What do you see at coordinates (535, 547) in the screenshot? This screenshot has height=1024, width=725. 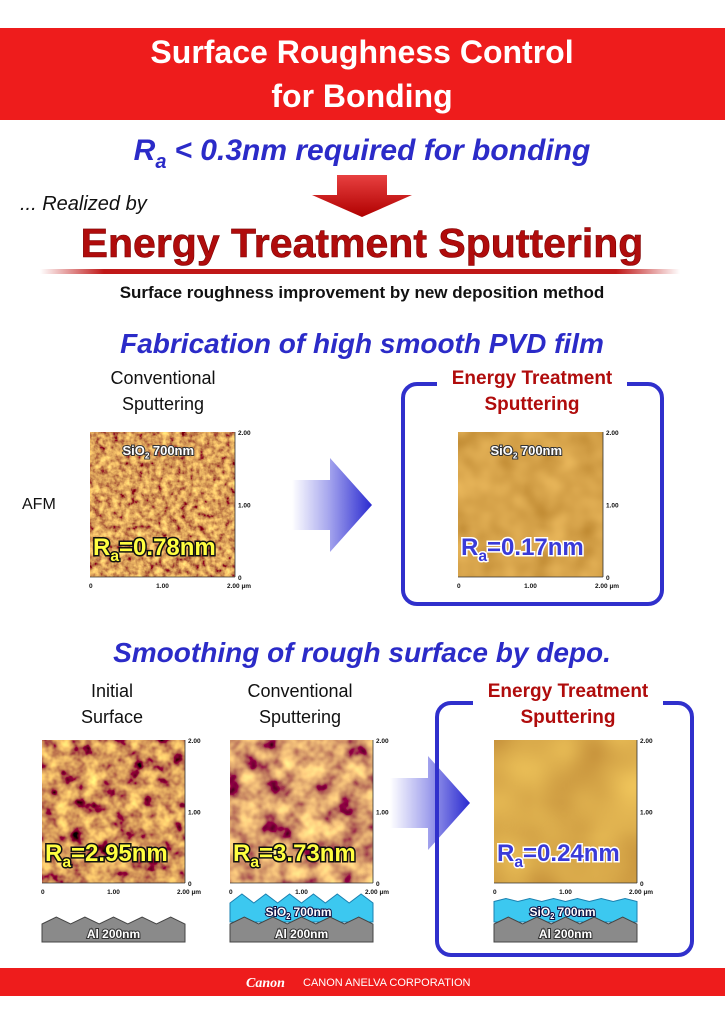 I see `text: =0.17nm` at bounding box center [535, 547].